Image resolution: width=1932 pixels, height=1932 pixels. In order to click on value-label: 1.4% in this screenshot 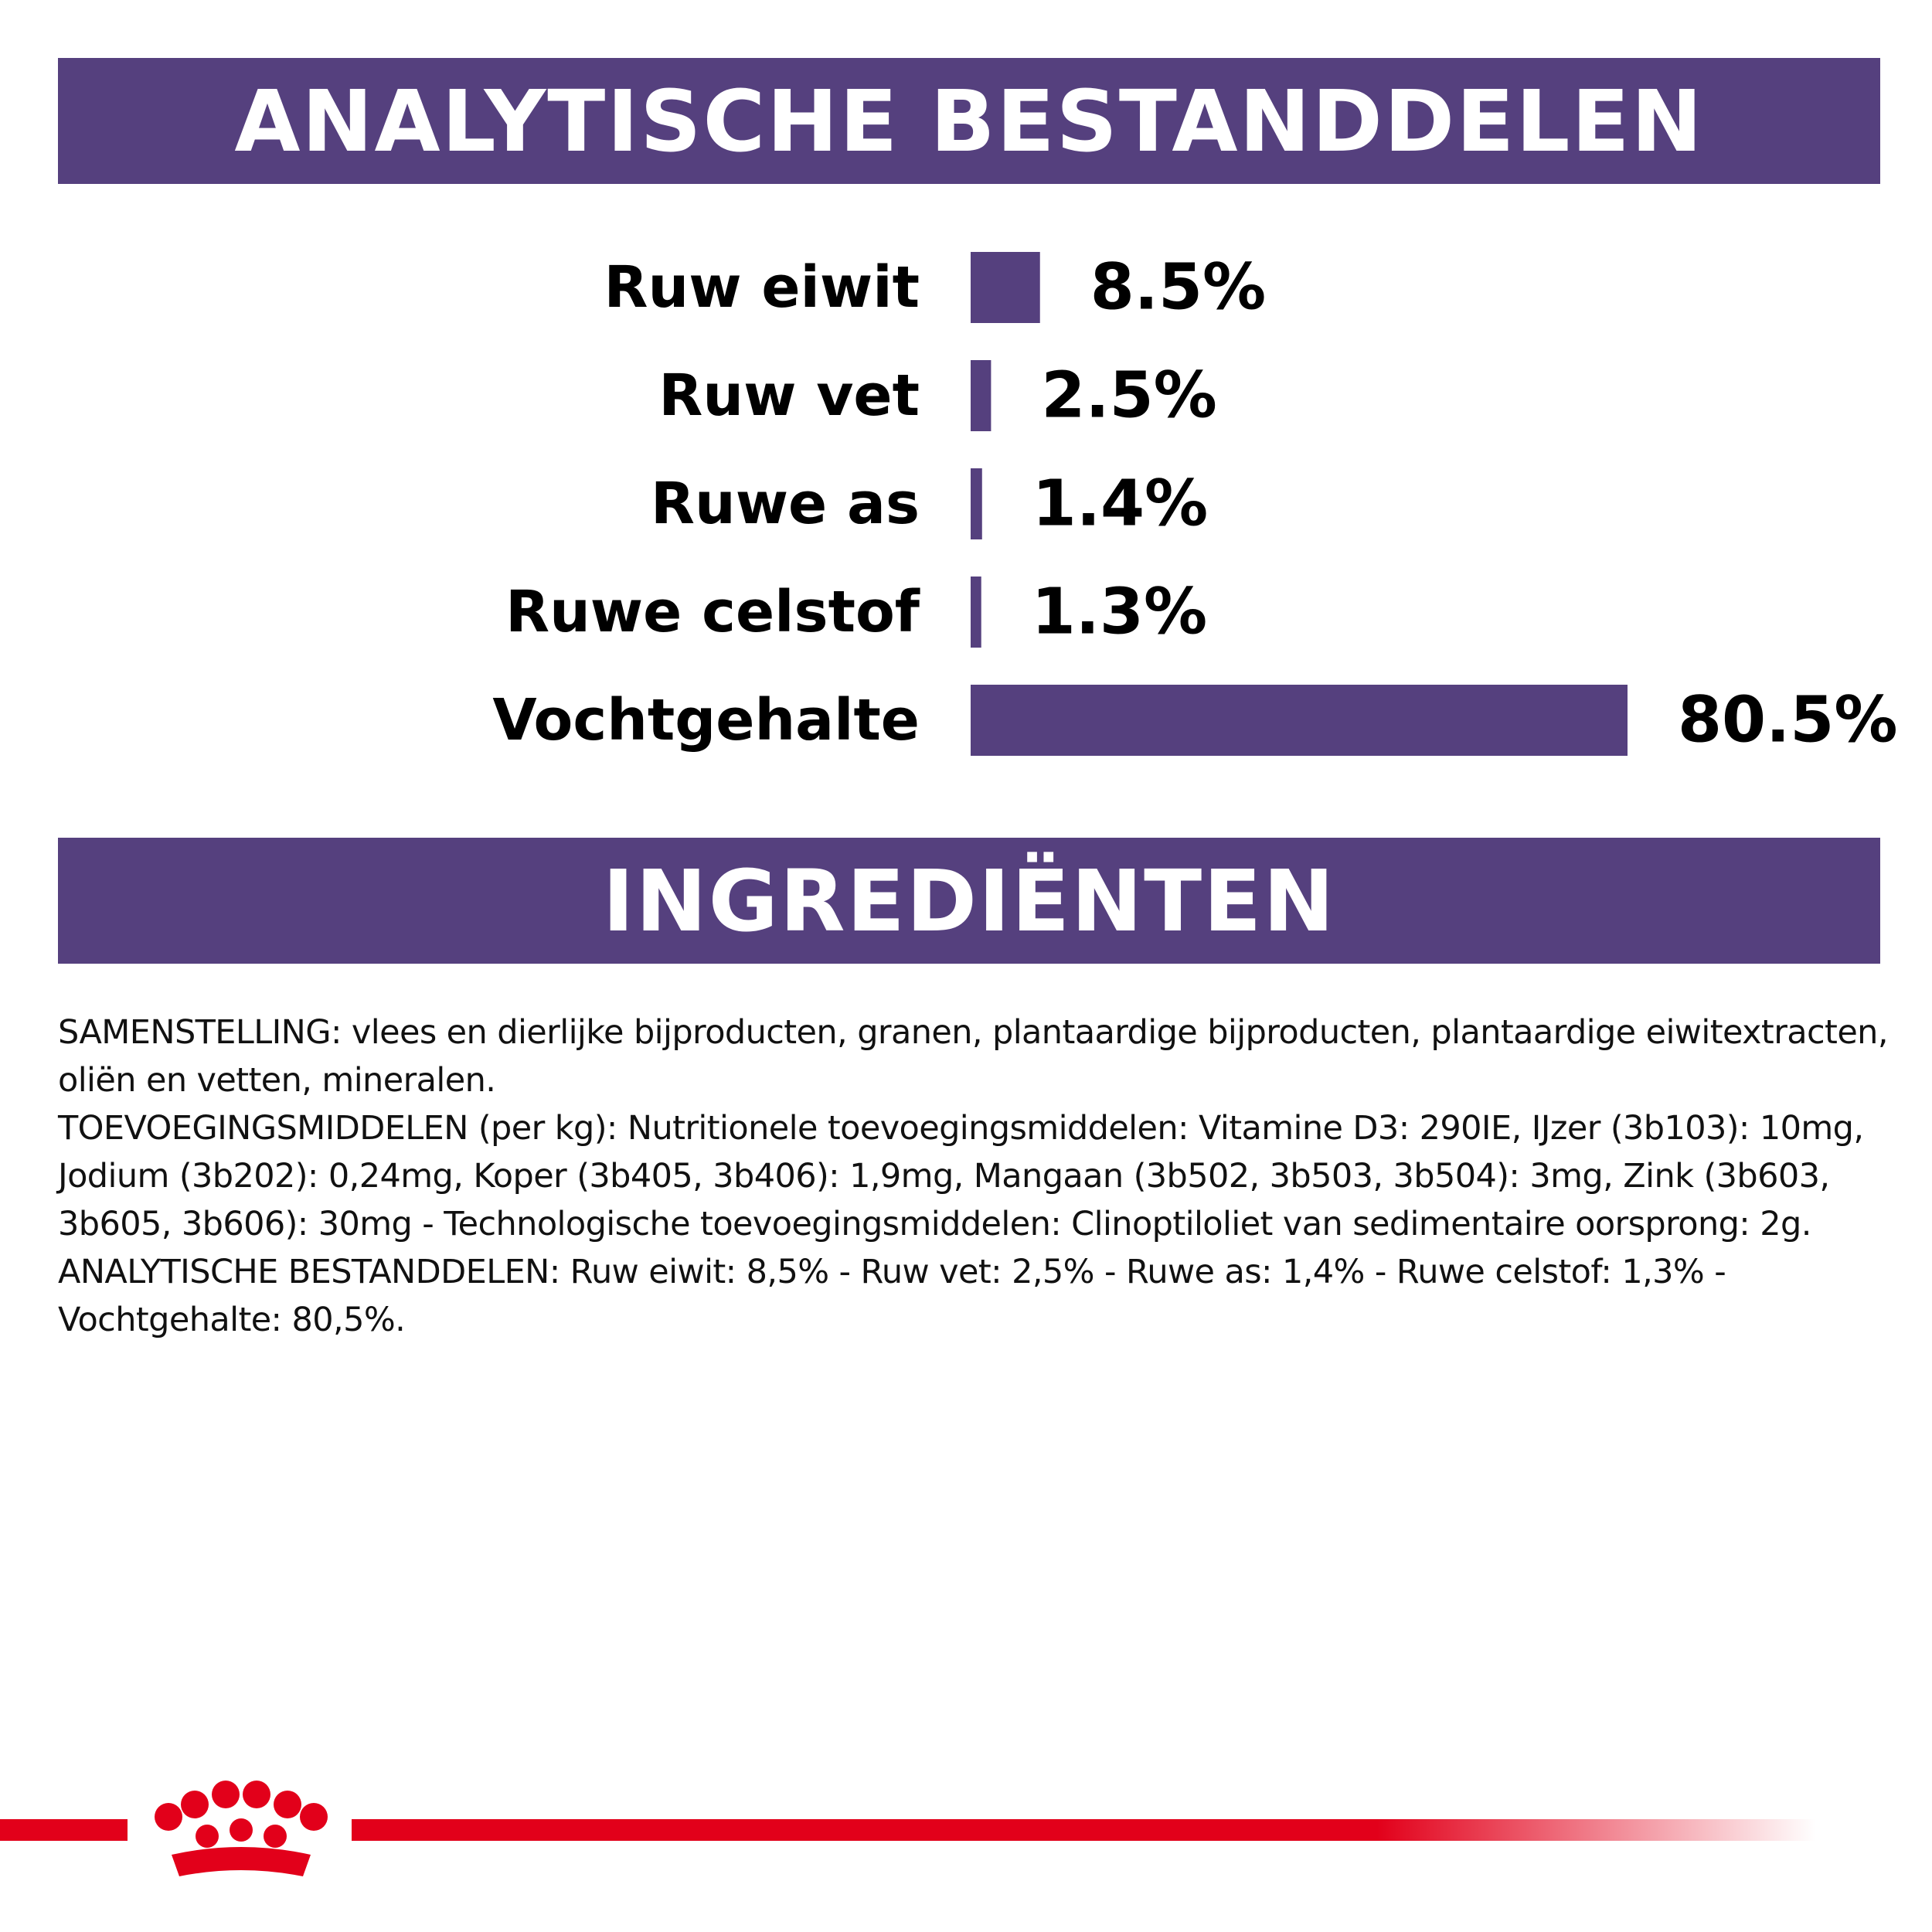, I will do `click(1120, 505)`.